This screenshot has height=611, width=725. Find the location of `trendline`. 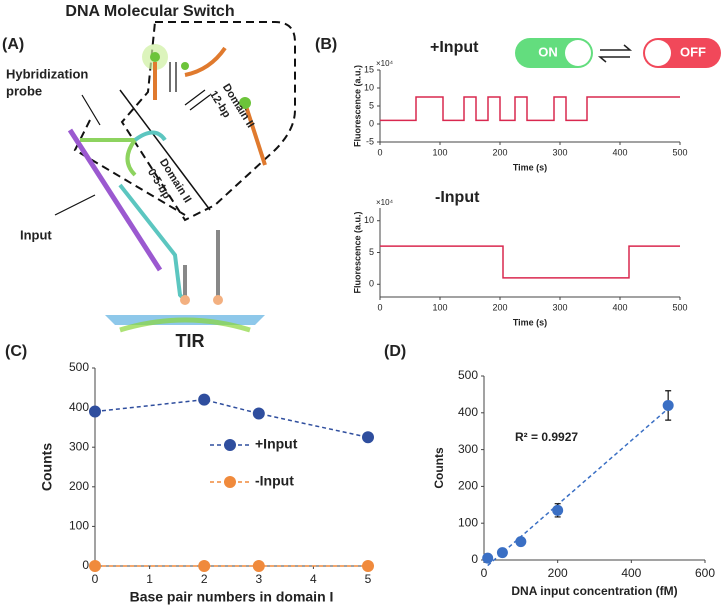

trendline is located at coordinates (578, 487).